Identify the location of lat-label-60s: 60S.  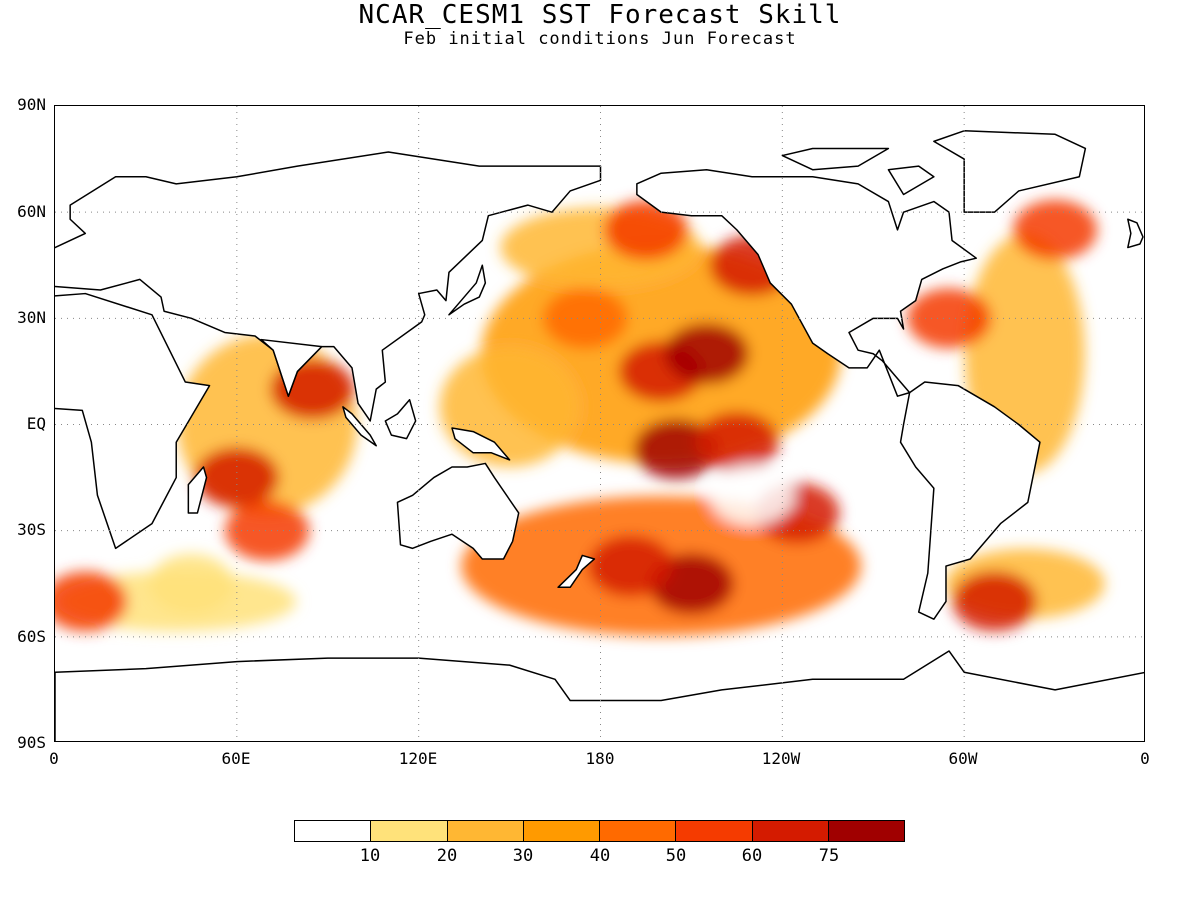
(31, 636).